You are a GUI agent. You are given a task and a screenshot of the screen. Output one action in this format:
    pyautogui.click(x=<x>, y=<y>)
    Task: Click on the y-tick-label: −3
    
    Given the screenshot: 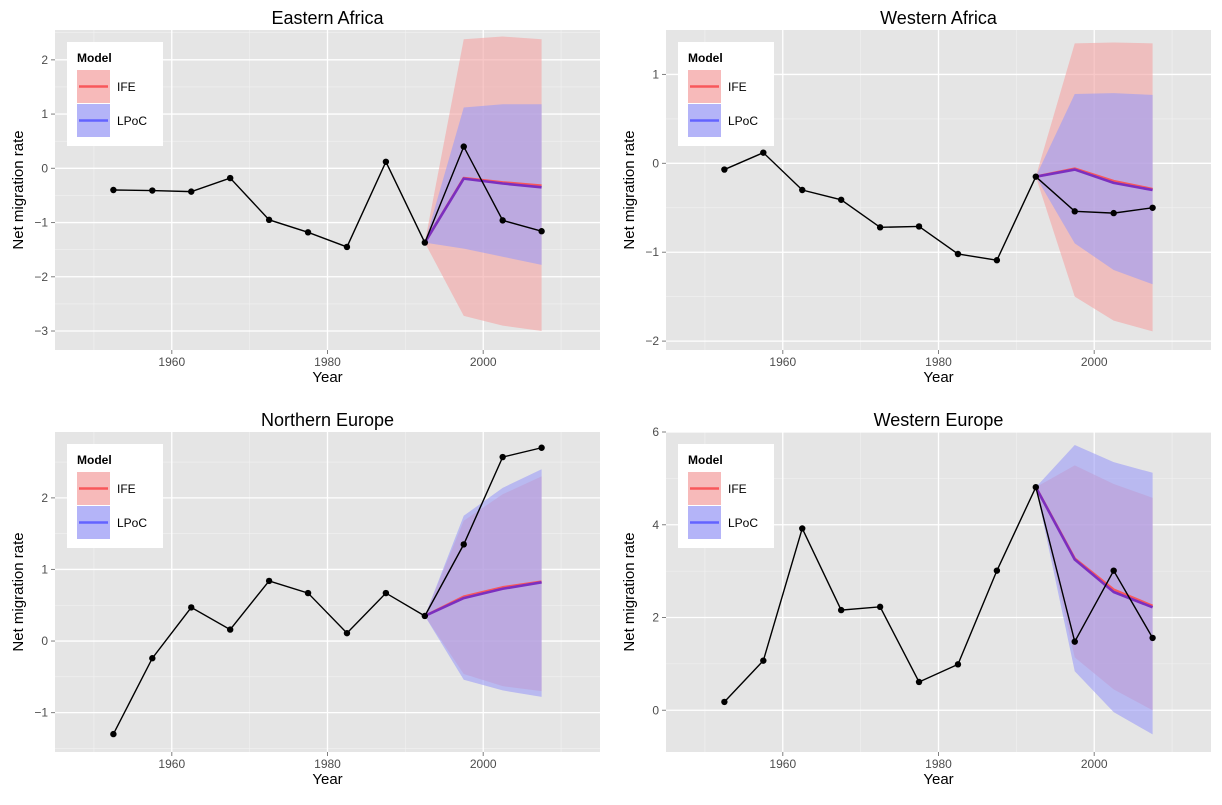 What is the action you would take?
    pyautogui.click(x=41, y=331)
    